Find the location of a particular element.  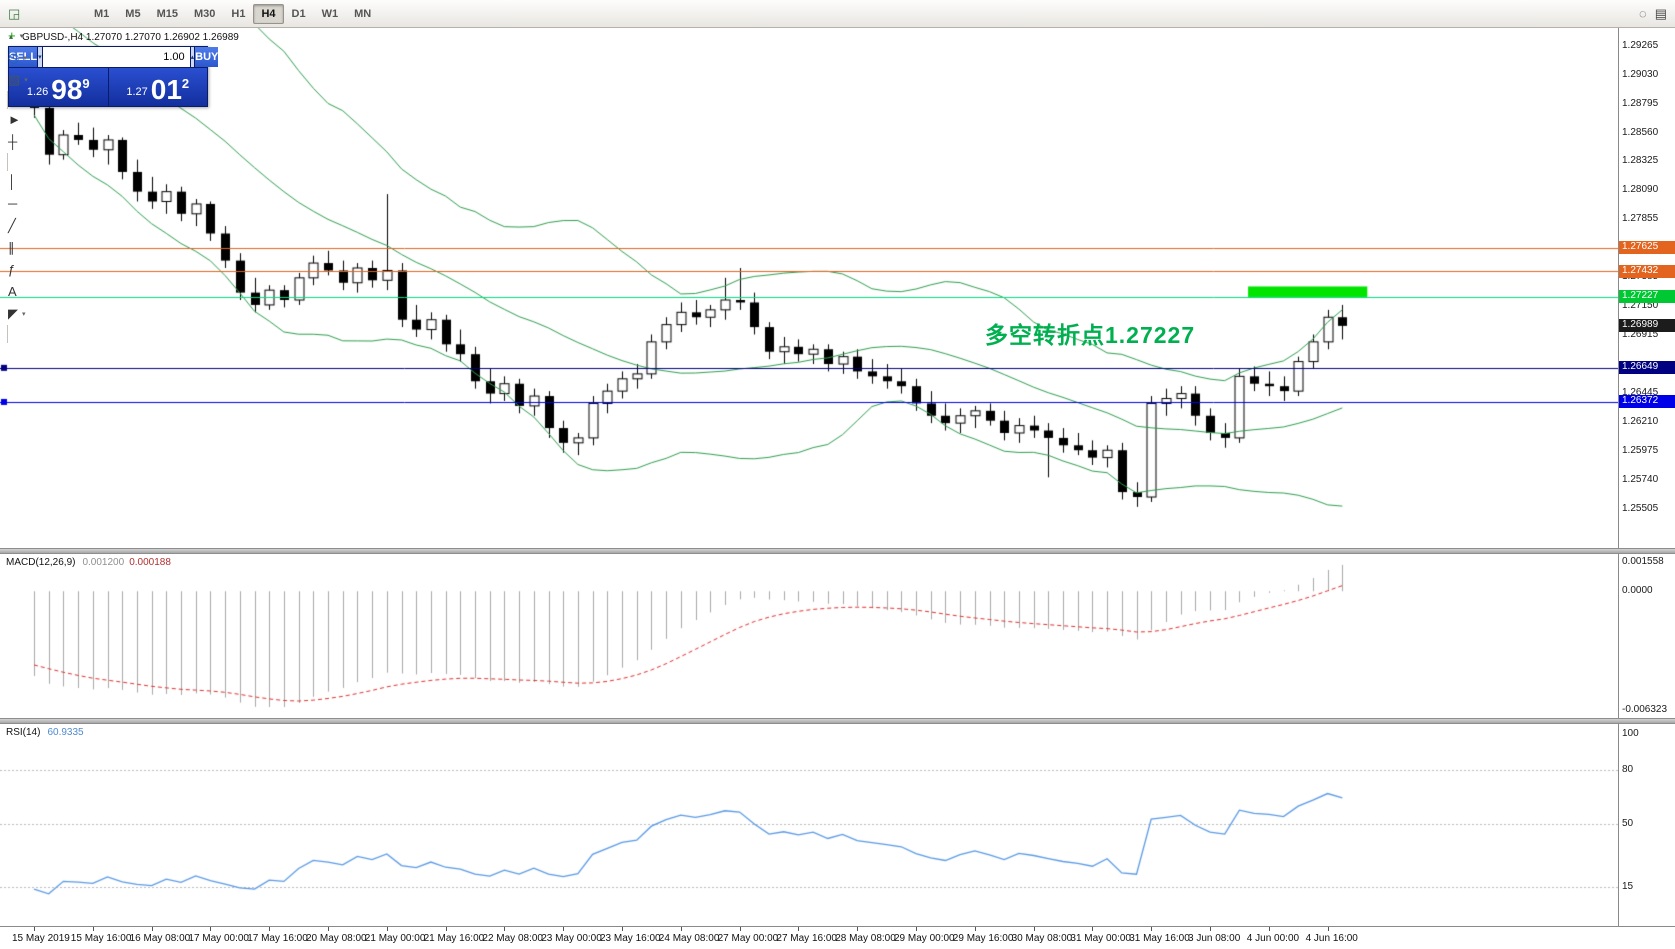

search-icon: ◌ is located at coordinates (1642, 13).